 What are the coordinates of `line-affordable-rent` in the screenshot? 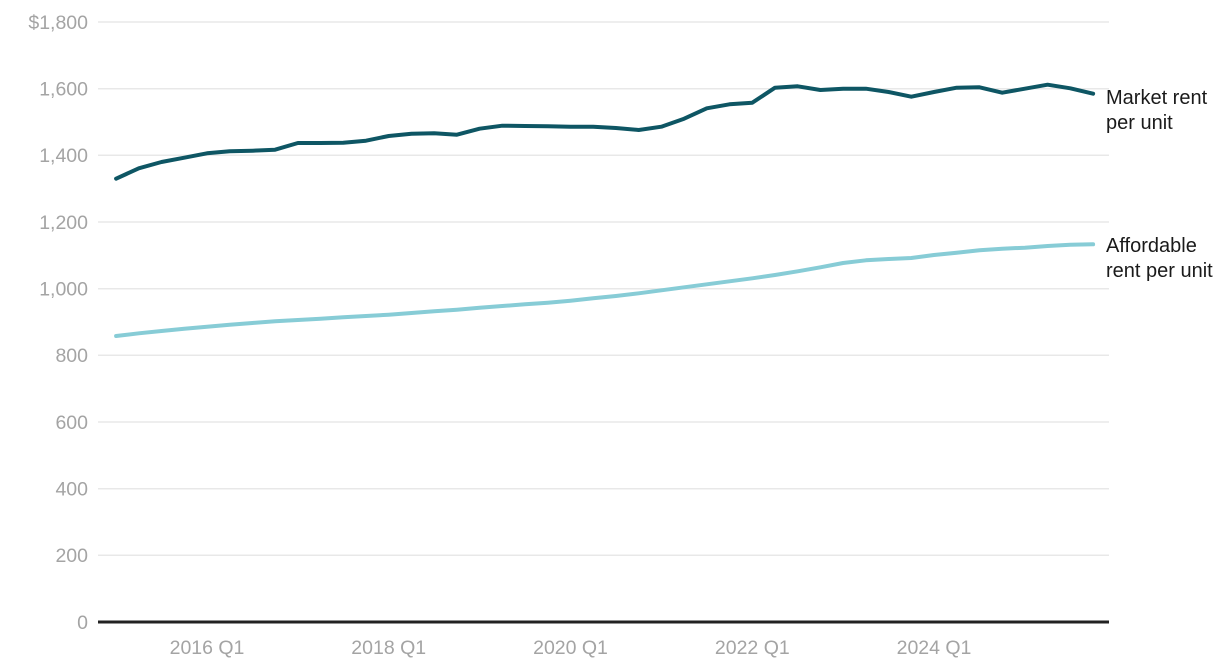 It's located at (605, 290).